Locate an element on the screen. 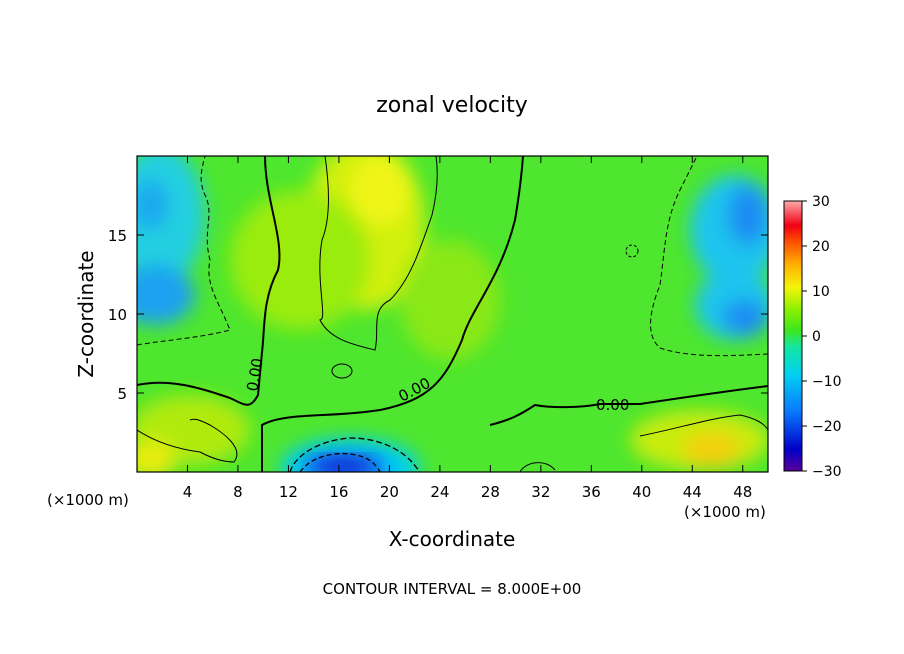  x-tick-label: 36 is located at coordinates (591, 492).